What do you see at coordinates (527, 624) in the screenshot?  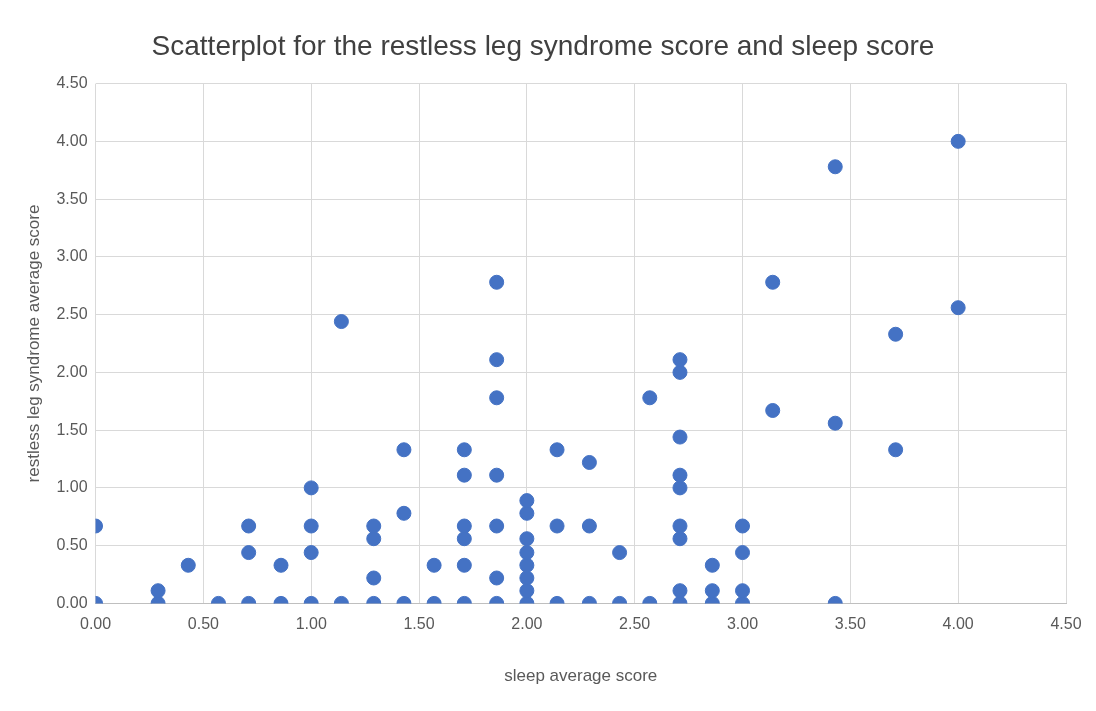 I see `x-tick-label: 2.00` at bounding box center [527, 624].